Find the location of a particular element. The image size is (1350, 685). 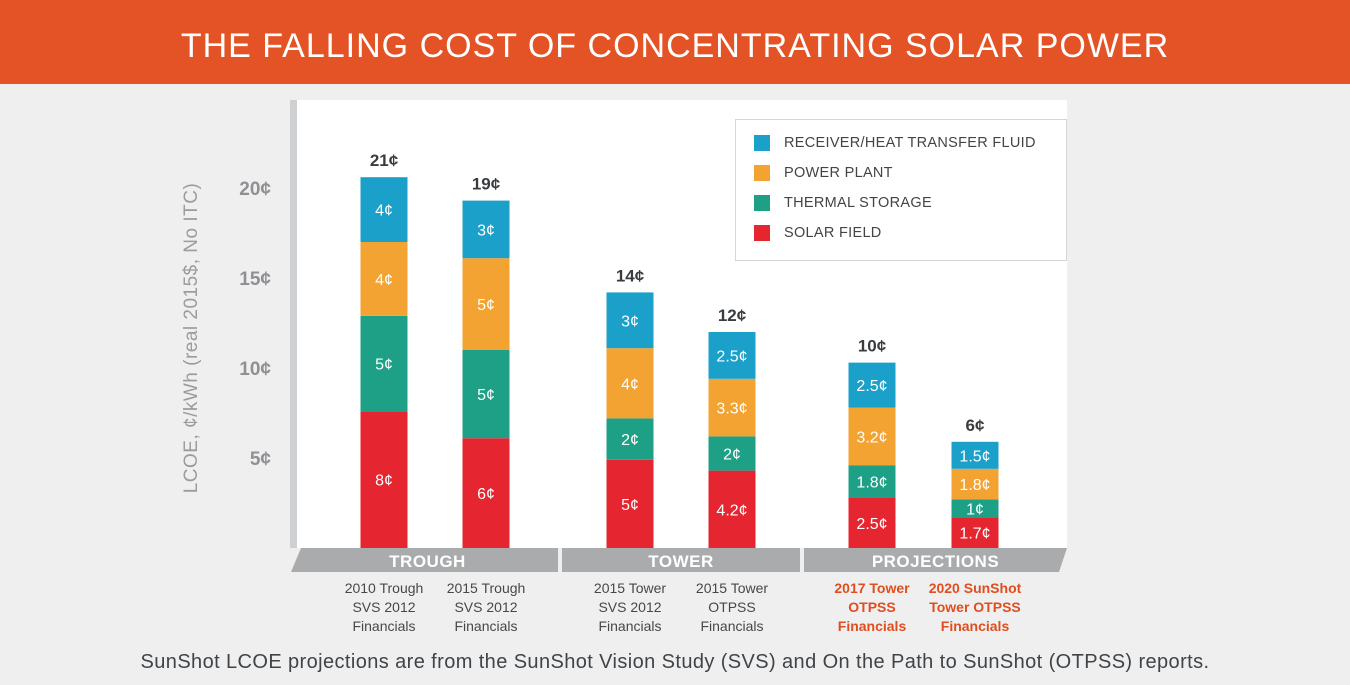

segment-value-label: 1.7¢ is located at coordinates (974, 534).